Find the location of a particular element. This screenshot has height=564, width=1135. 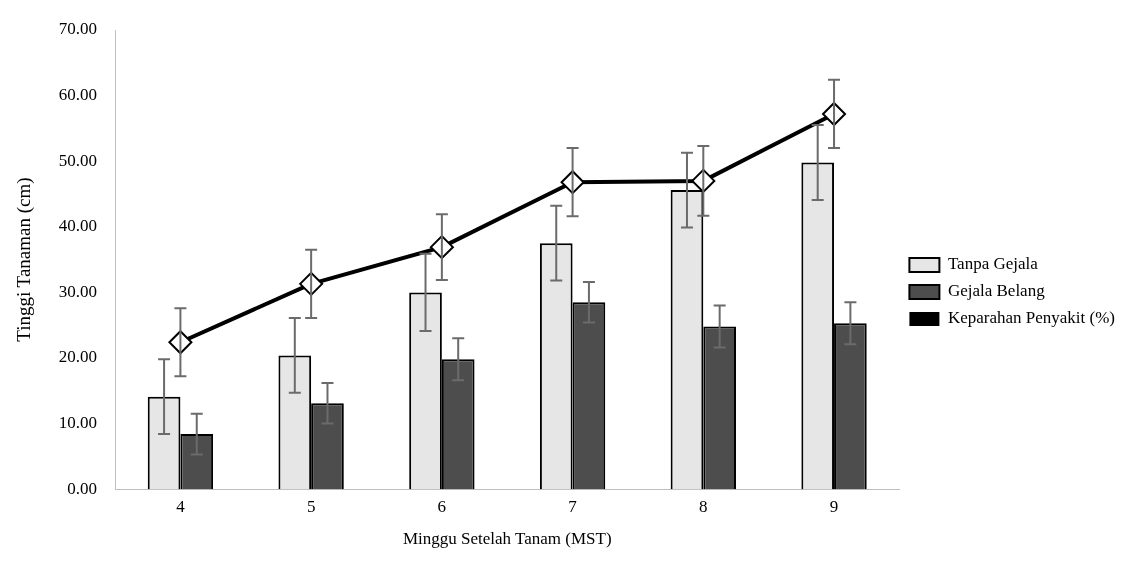

y-tick-label: 70.00 is located at coordinates (78, 29).